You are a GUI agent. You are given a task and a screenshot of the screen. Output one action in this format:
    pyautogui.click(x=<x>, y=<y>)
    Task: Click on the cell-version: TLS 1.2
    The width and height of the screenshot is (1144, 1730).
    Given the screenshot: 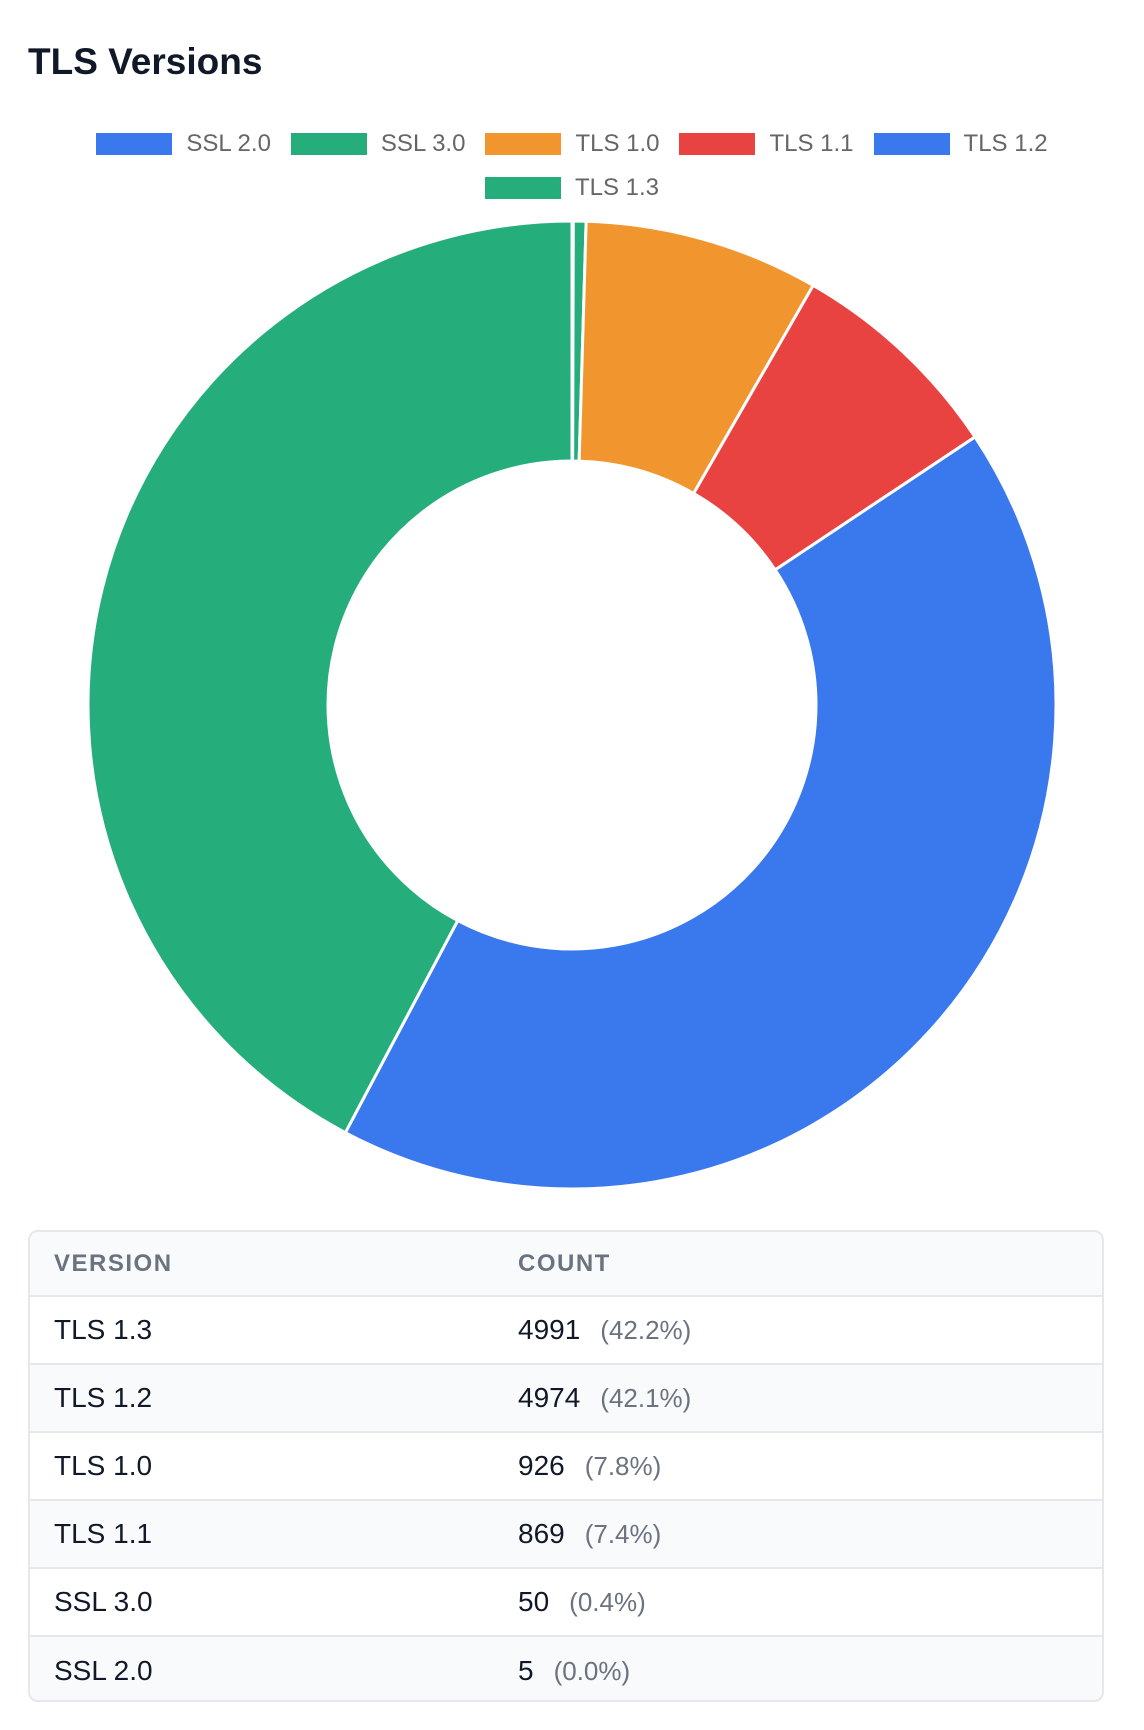 What is the action you would take?
    pyautogui.click(x=103, y=1397)
    